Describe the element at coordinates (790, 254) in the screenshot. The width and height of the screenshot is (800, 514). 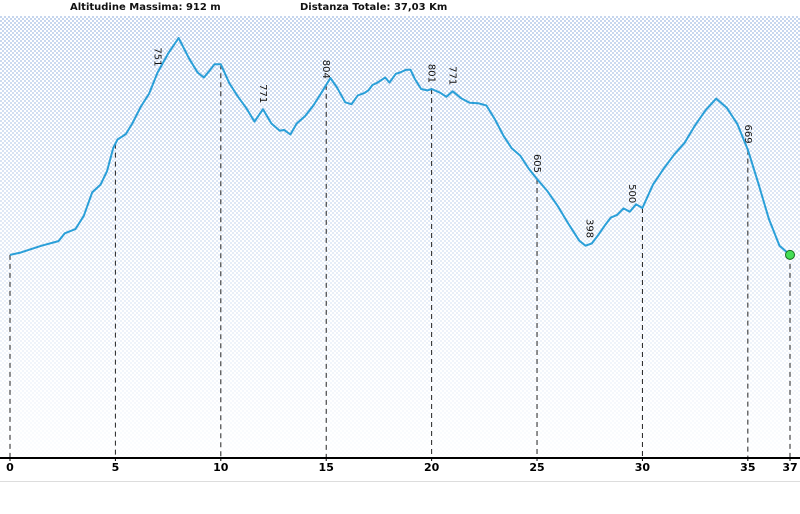
I see `end-marker` at that location.